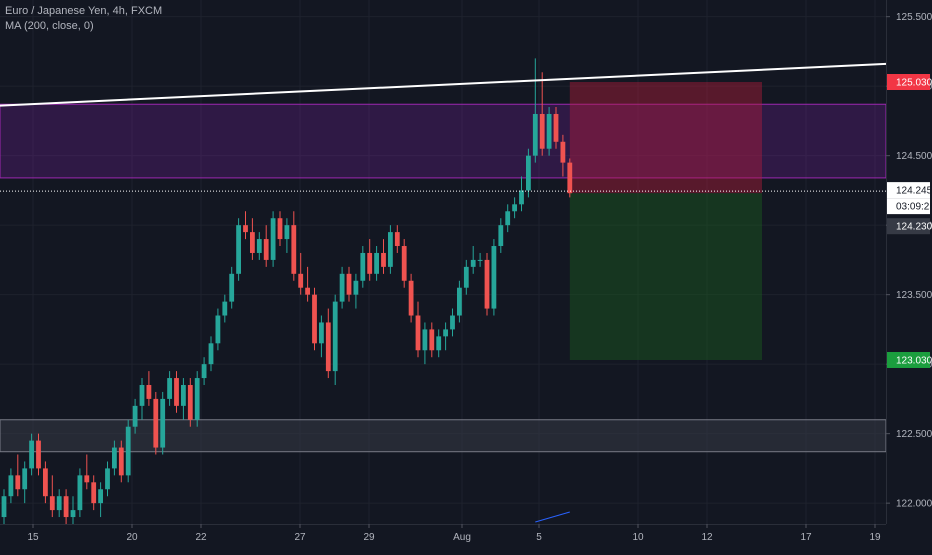 The image size is (932, 555). I want to click on stop-price-tag-bg, so click(908, 82).